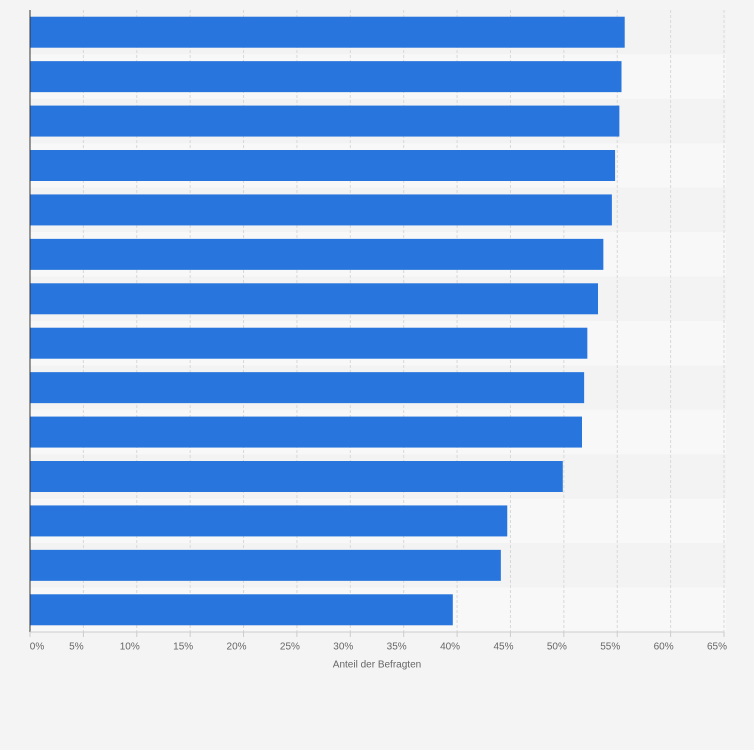  What do you see at coordinates (377, 665) in the screenshot?
I see `x-axis-label: Anteil der Befragten` at bounding box center [377, 665].